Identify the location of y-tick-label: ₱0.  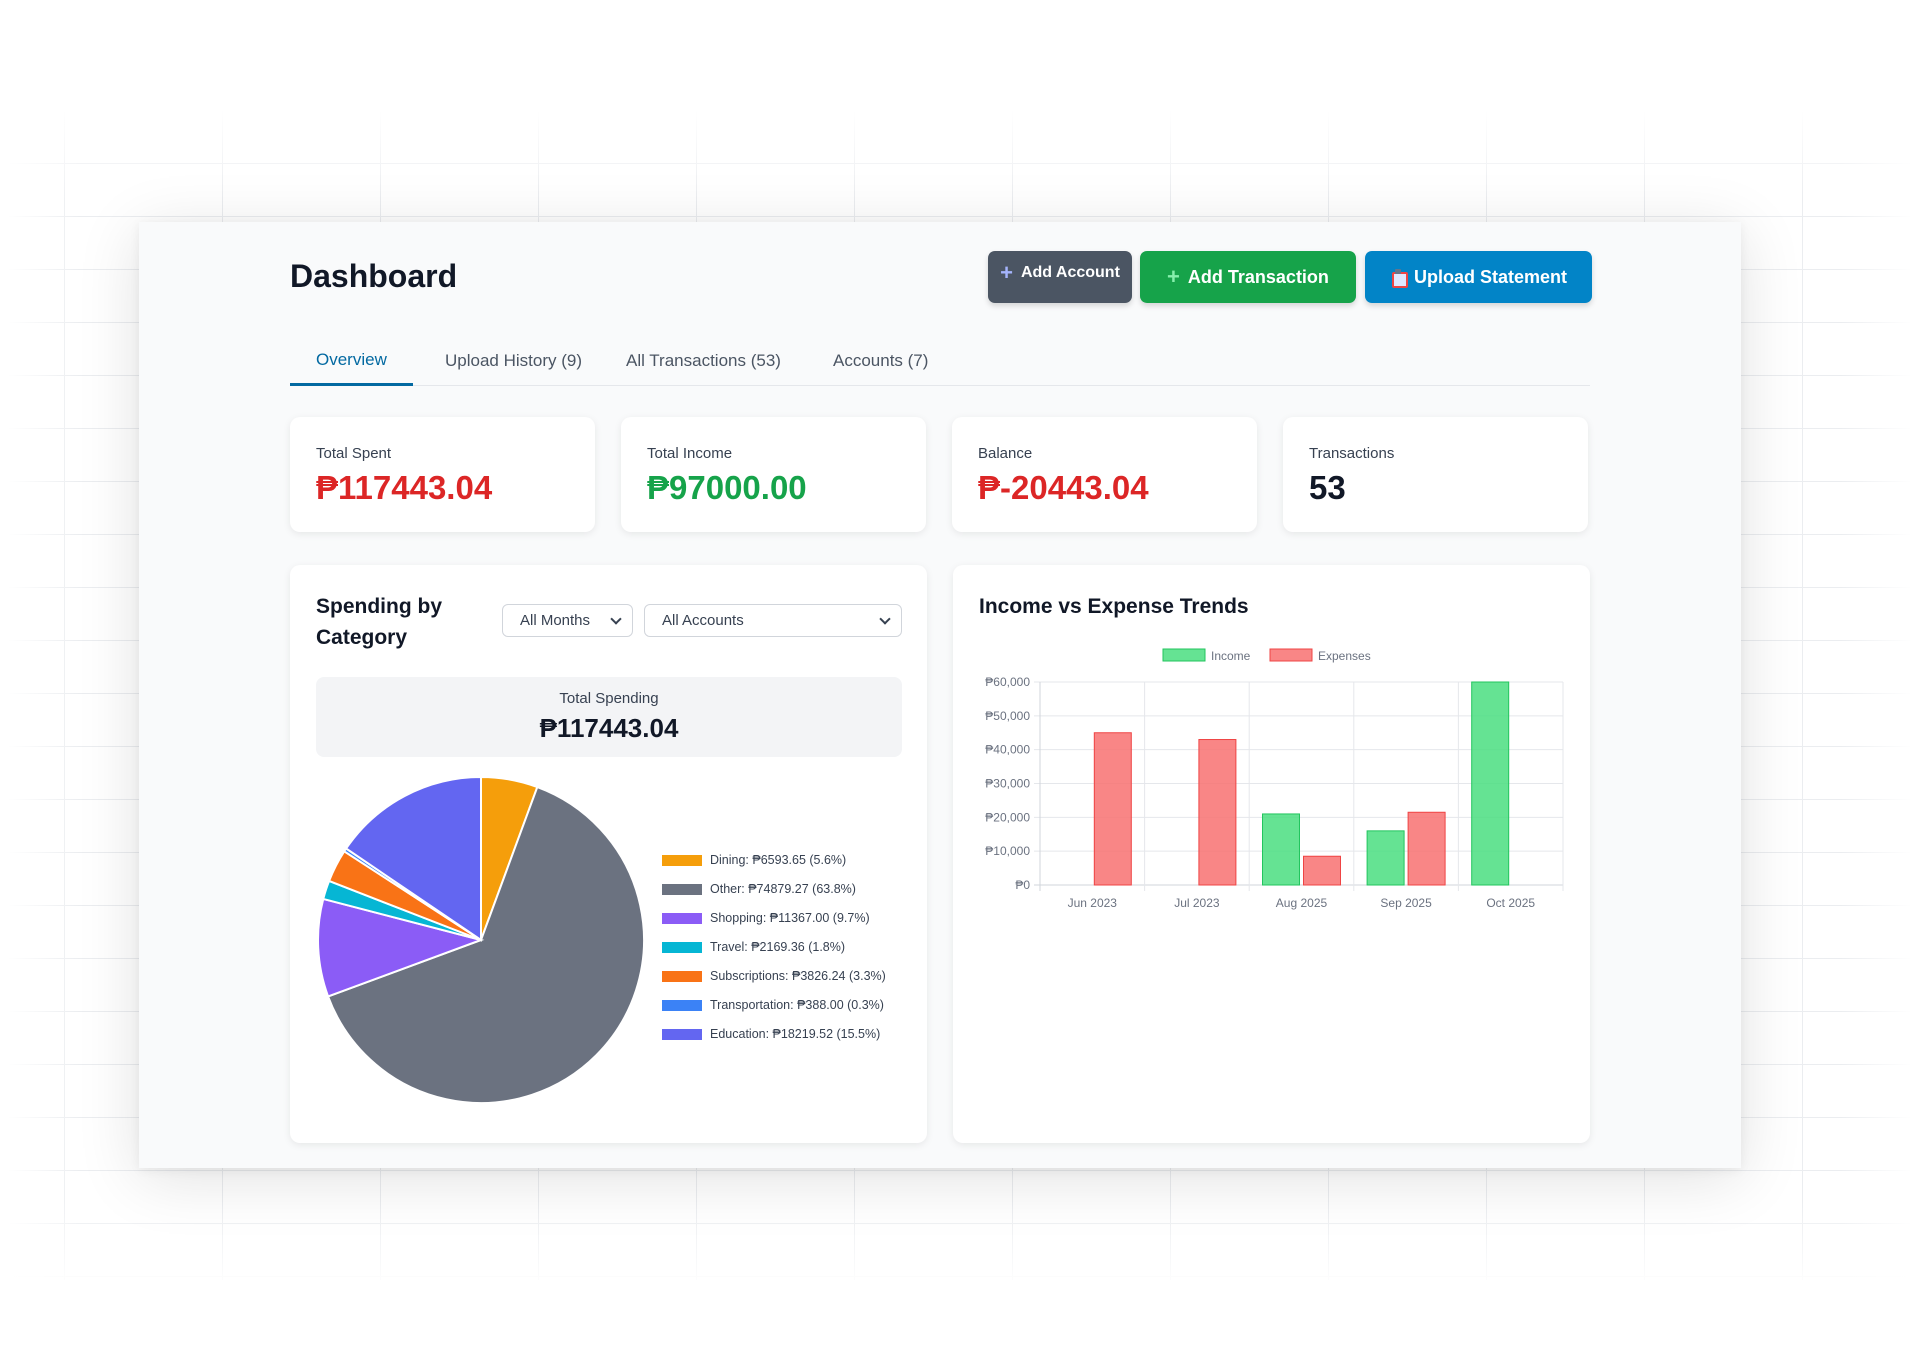
(1022, 885).